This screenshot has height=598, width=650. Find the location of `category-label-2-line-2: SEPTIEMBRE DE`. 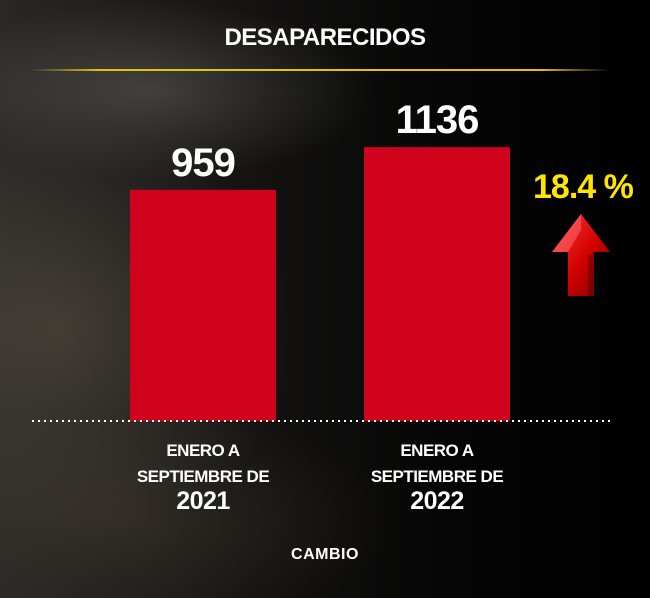

category-label-2-line-2: SEPTIEMBRE DE is located at coordinates (437, 476).